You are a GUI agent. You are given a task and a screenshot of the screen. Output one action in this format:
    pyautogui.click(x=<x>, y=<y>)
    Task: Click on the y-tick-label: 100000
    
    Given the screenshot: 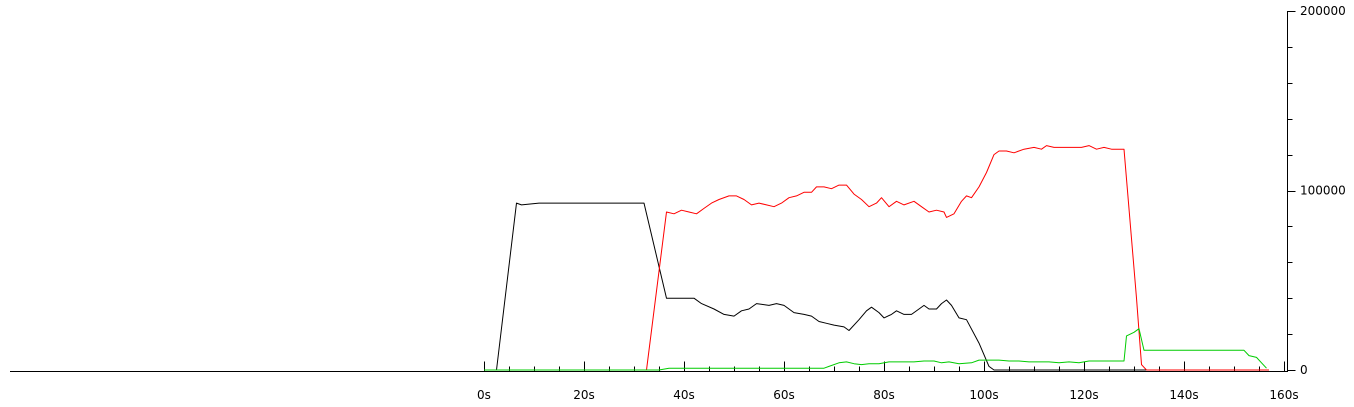 What is the action you would take?
    pyautogui.click(x=1323, y=191)
    